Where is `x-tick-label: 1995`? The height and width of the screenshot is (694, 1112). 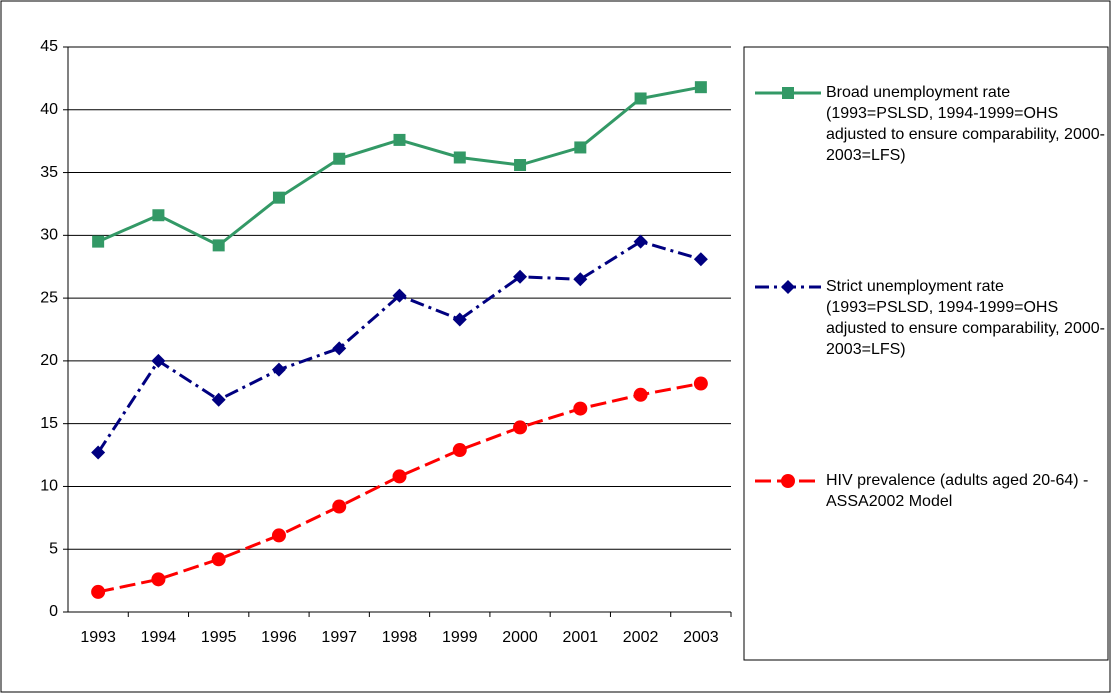 x-tick-label: 1995 is located at coordinates (219, 637).